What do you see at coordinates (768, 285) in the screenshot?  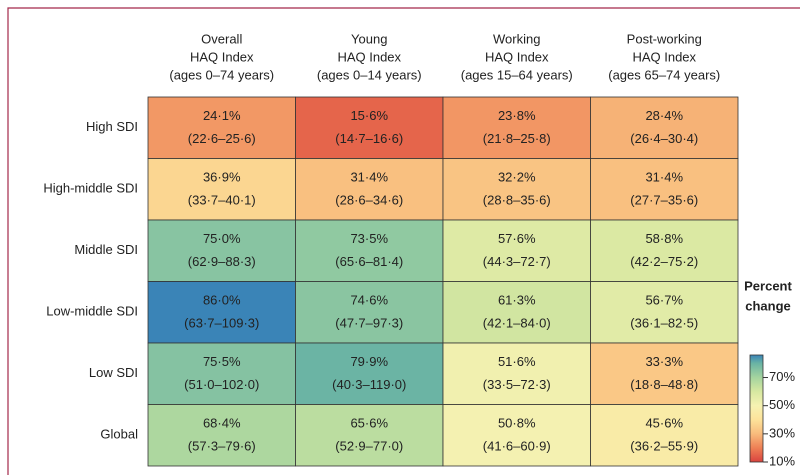 I see `colorbar-title: Percent` at bounding box center [768, 285].